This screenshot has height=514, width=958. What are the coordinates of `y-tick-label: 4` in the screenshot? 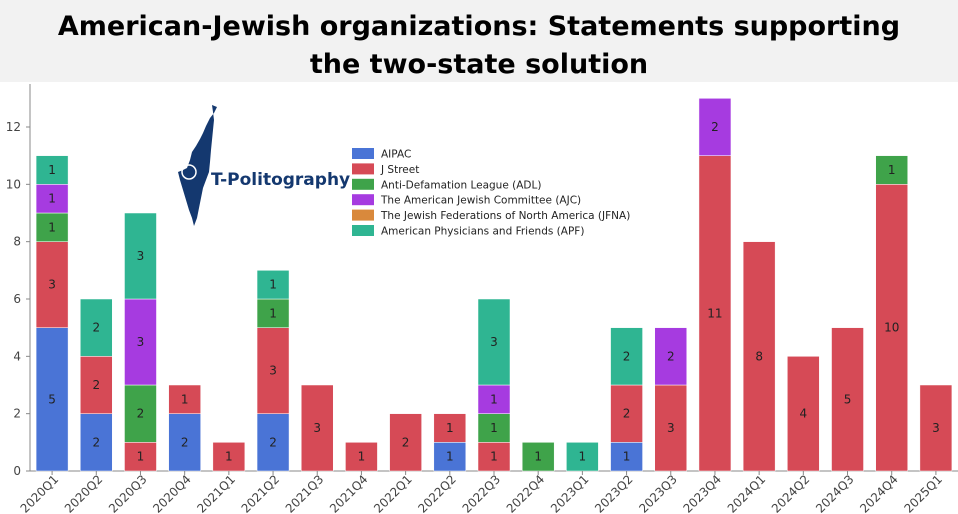 It's located at (17, 356).